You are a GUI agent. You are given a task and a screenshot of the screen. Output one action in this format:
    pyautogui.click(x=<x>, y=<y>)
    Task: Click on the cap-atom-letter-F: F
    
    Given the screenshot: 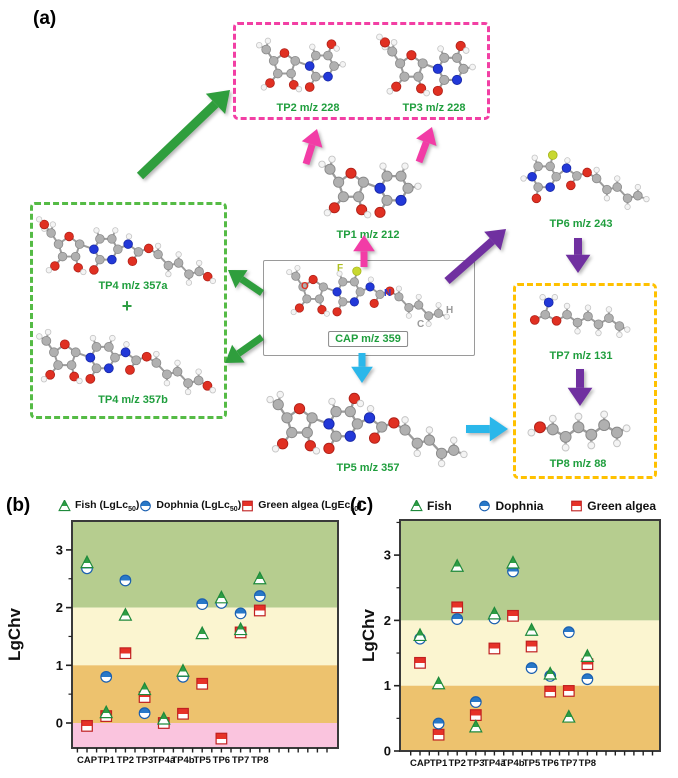 What is the action you would take?
    pyautogui.click(x=340, y=268)
    